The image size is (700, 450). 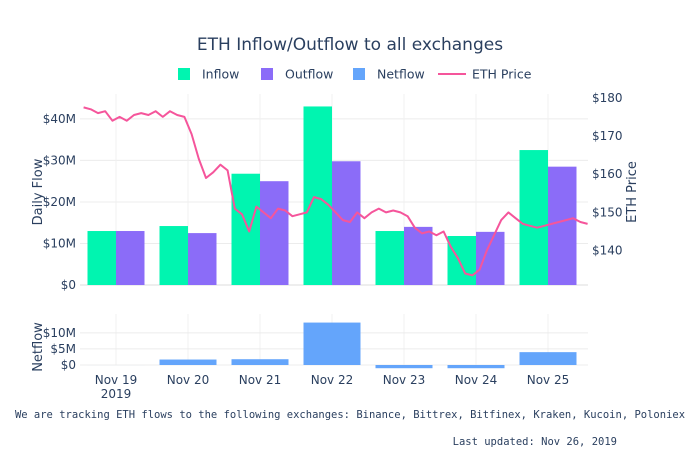 I want to click on x-tick-label: Nov 24, so click(x=476, y=380).